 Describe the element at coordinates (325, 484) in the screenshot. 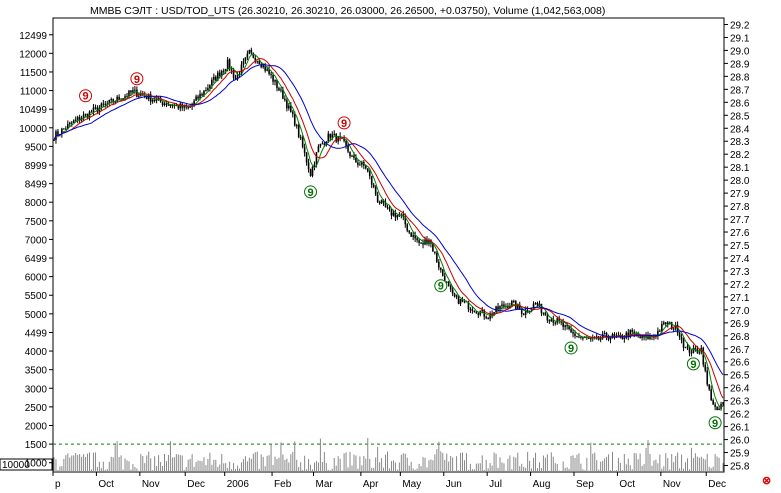

I see `x-tick-label: Mar` at that location.